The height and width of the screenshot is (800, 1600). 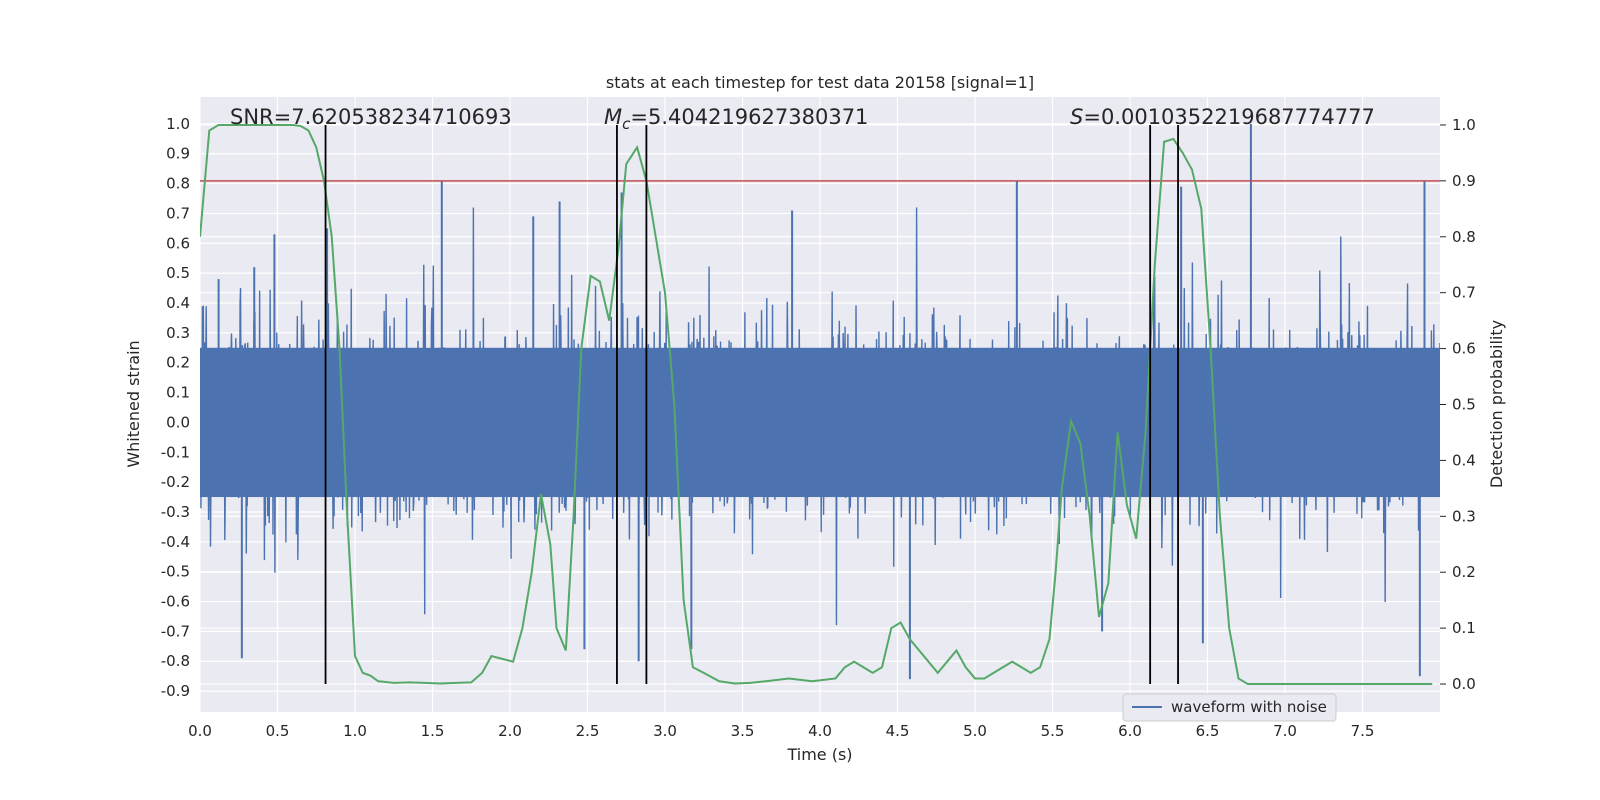 I want to click on x-tick-label: 1.0, so click(x=355, y=731).